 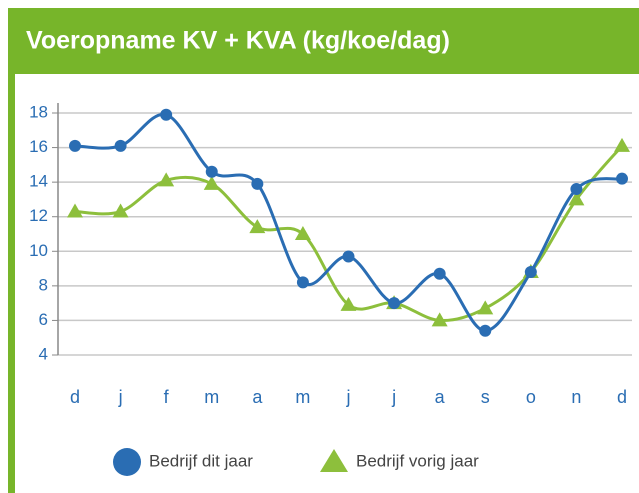 I want to click on x-tick-label: n, so click(x=576, y=397).